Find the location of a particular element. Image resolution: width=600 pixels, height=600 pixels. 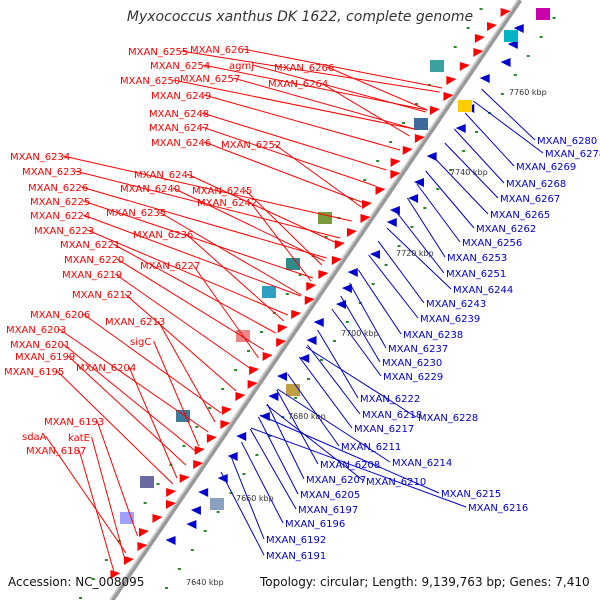

kbp-label: 7720 kbp is located at coordinates (415, 253).